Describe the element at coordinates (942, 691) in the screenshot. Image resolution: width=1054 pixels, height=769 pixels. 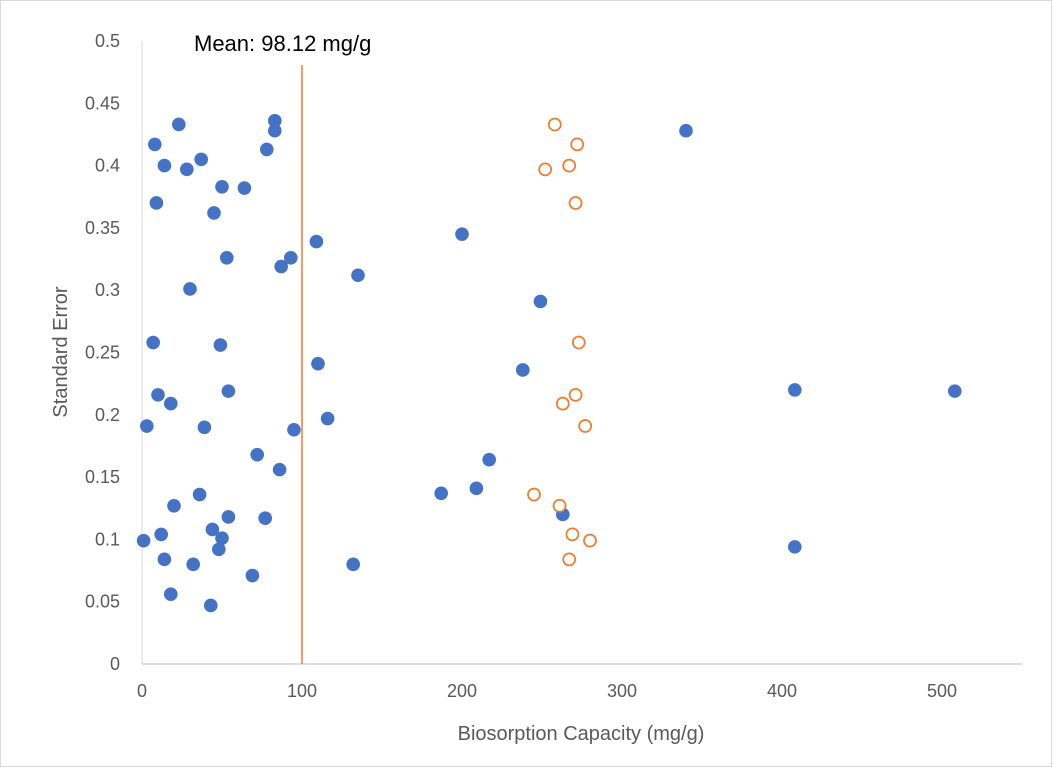
I see `x-tick-label: 500` at that location.